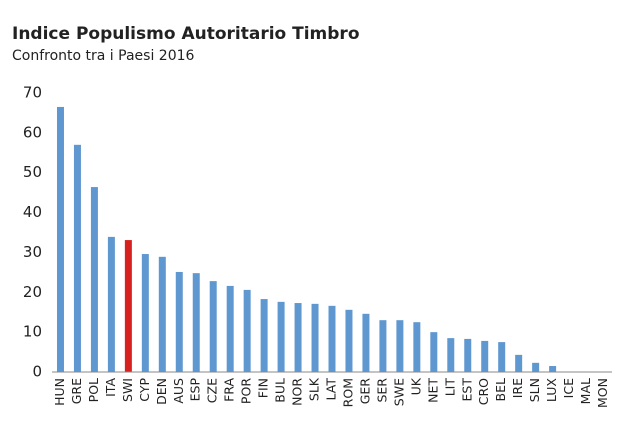  I want to click on x-tick-label: ICE, so click(568, 388).